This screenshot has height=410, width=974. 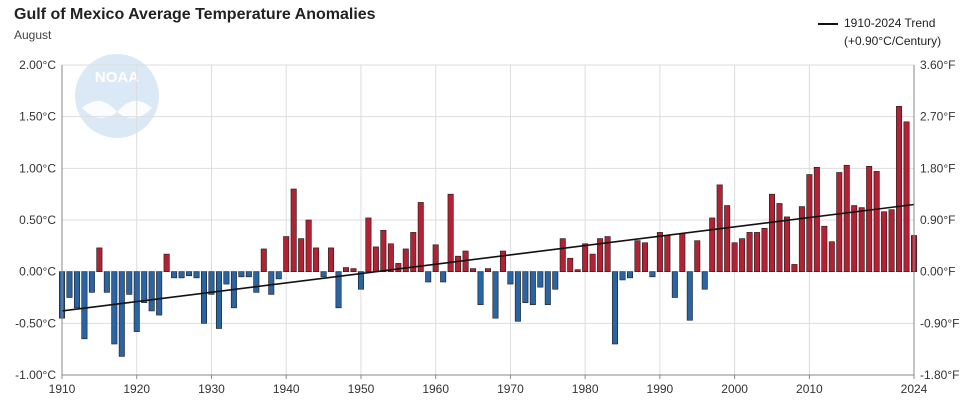 I want to click on bar-1979, so click(x=577, y=270).